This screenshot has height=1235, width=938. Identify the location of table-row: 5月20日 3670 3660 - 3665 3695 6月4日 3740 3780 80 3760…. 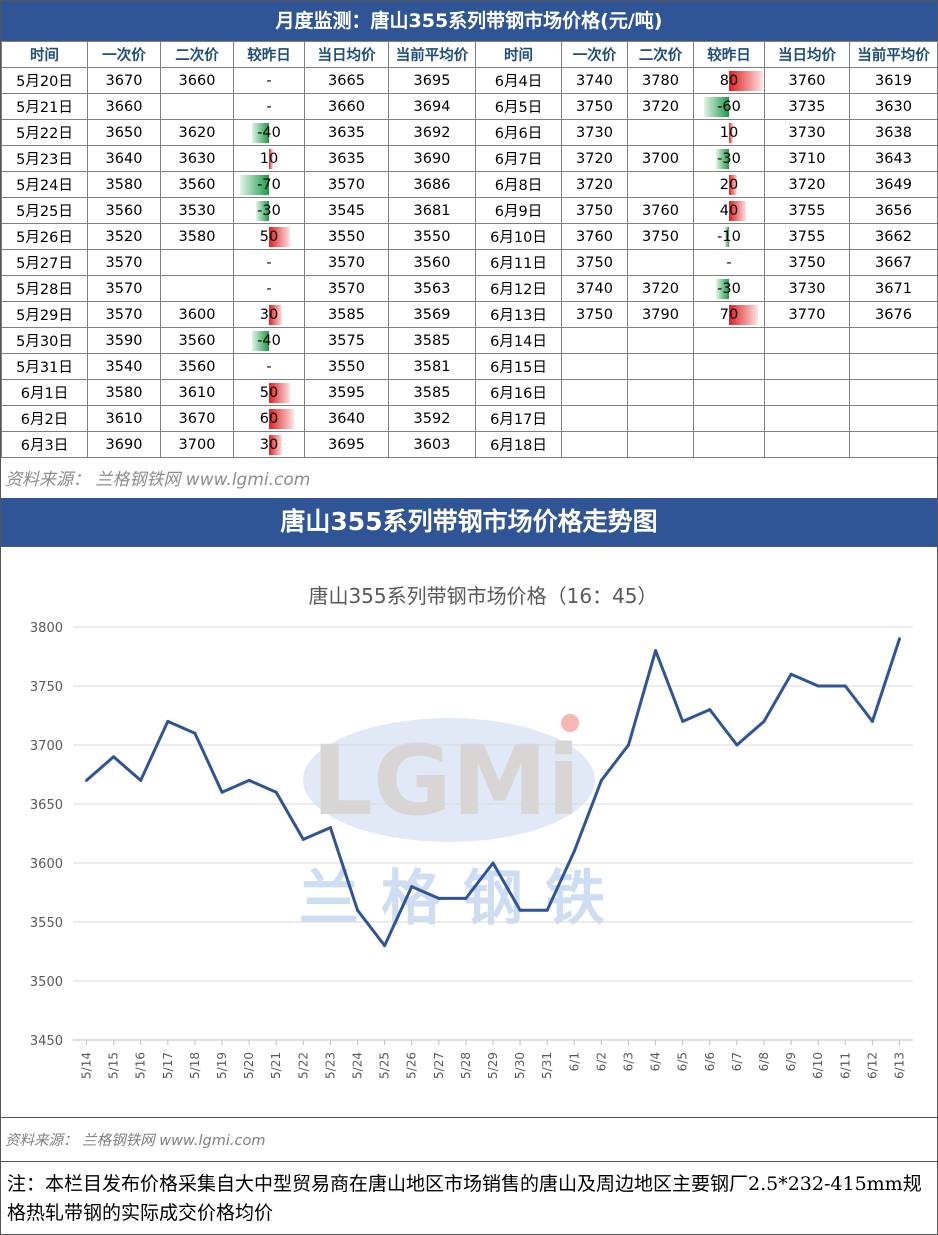
(469, 80).